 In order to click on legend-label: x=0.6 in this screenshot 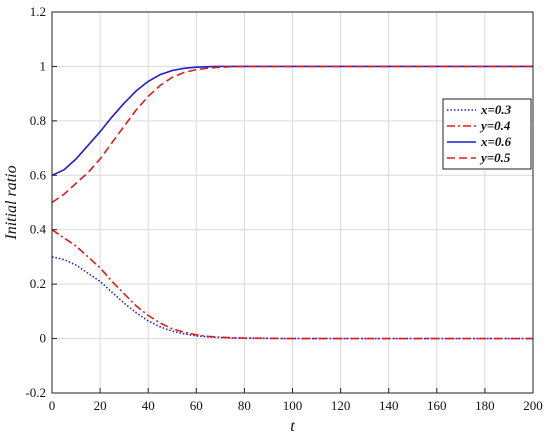, I will do `click(496, 141)`.